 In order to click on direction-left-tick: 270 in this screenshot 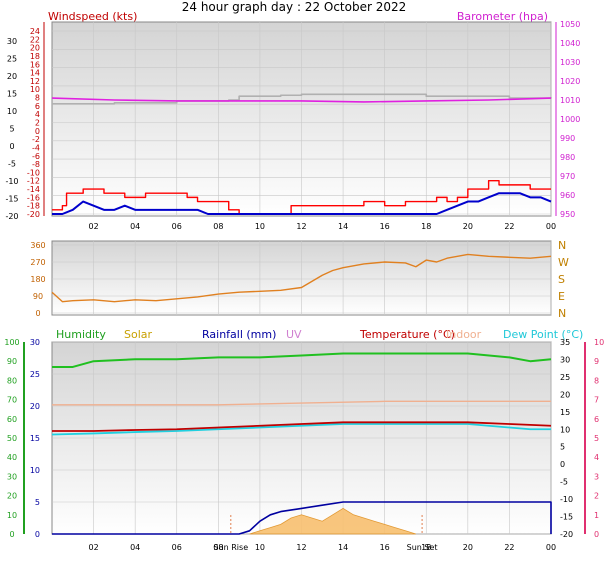, I will do `click(37, 262)`.